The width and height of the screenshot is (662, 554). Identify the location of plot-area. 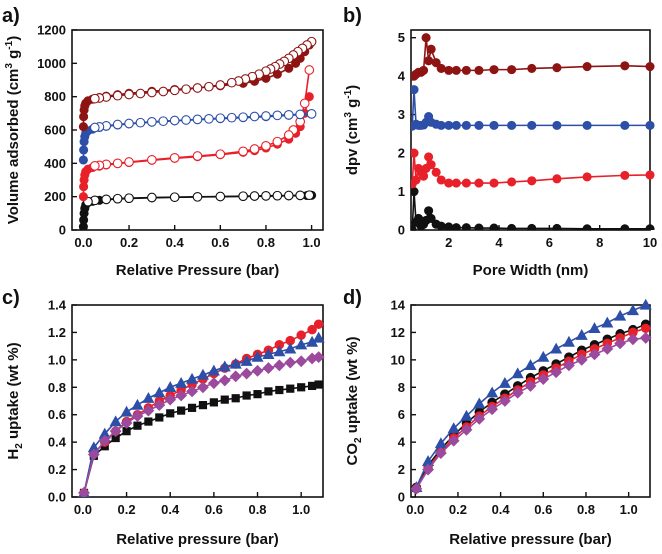
(201, 408).